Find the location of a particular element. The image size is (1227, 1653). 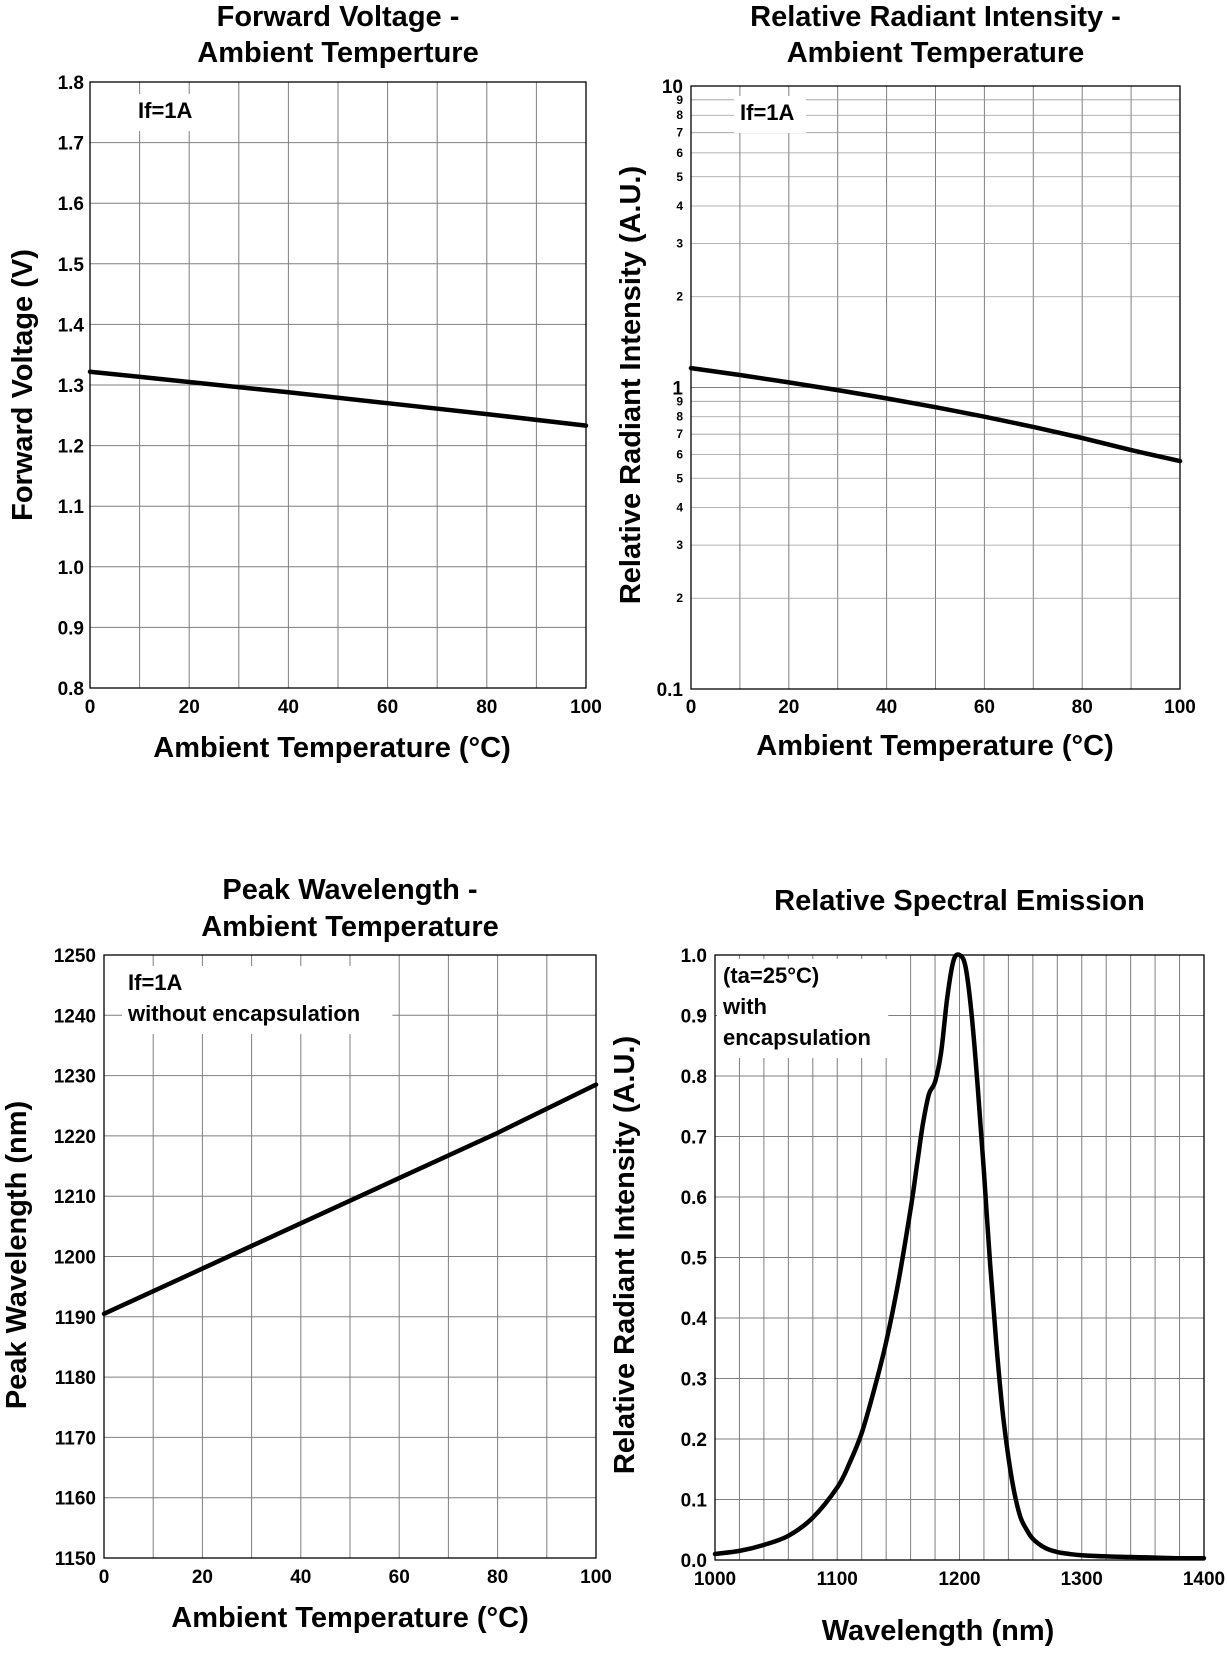

y-axis-title: Forward Voltage (V) is located at coordinates (23, 385).